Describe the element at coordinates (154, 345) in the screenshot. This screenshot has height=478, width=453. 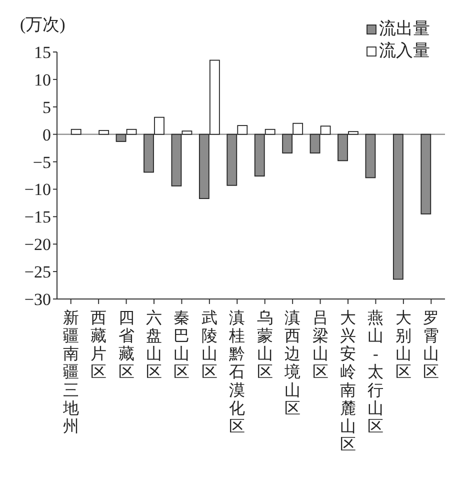
I see `x-tick-label: 六盘山区` at that location.